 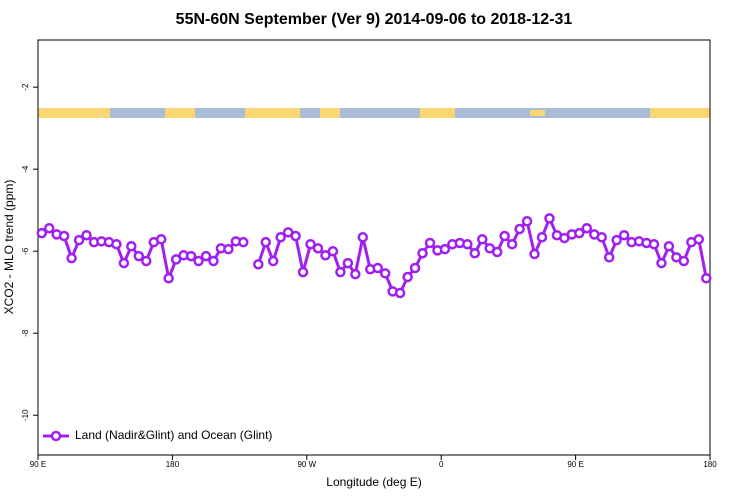 I want to click on y-axis-label: XCO2 - MLO trend (ppm), so click(x=9, y=247).